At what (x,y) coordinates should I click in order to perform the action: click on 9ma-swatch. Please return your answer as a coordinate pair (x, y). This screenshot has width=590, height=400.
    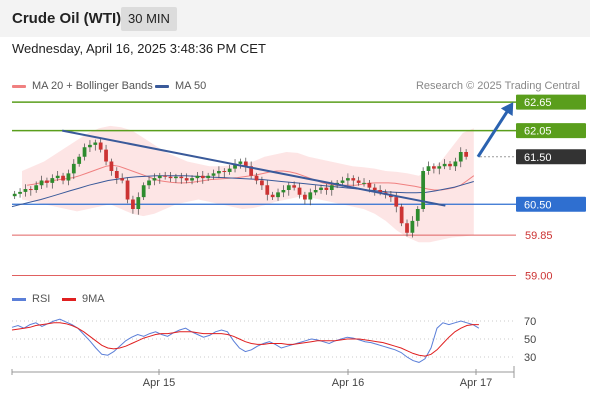
    Looking at the image, I should click on (69, 299).